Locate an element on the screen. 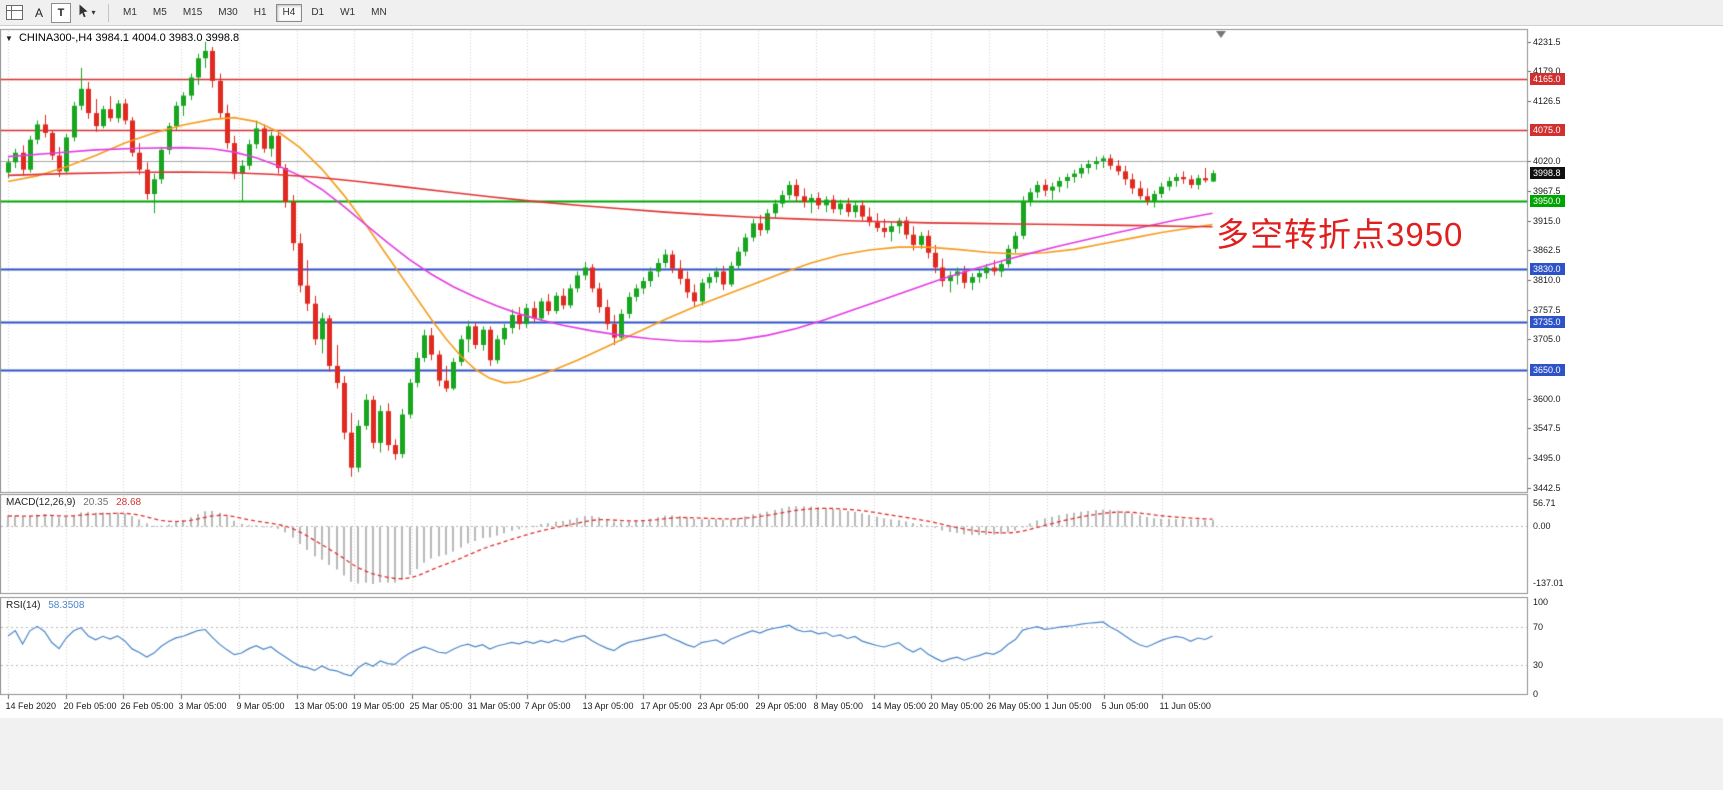 The height and width of the screenshot is (790, 1723). price-axis-tick: 3810.0 is located at coordinates (1547, 280).